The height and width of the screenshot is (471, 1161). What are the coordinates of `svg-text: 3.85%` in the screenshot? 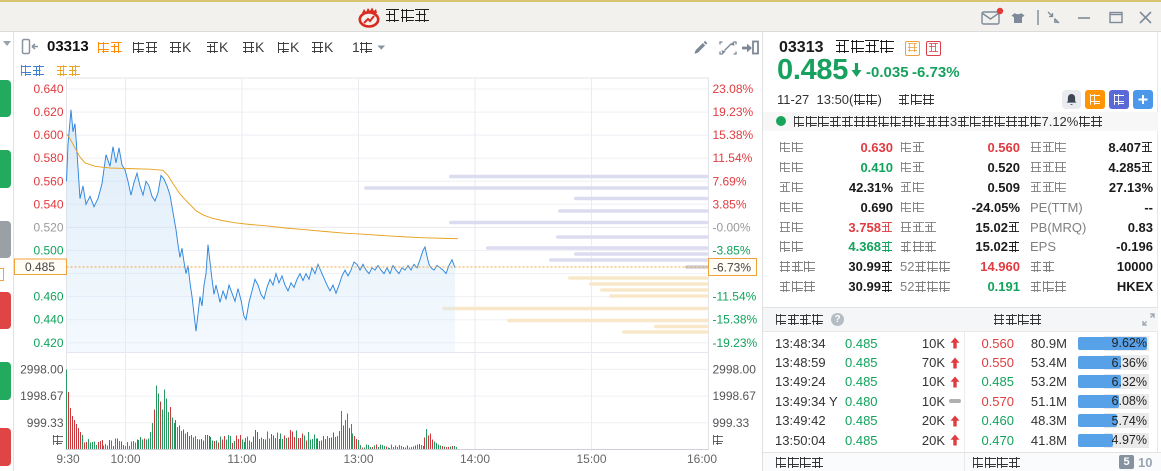 It's located at (730, 204).